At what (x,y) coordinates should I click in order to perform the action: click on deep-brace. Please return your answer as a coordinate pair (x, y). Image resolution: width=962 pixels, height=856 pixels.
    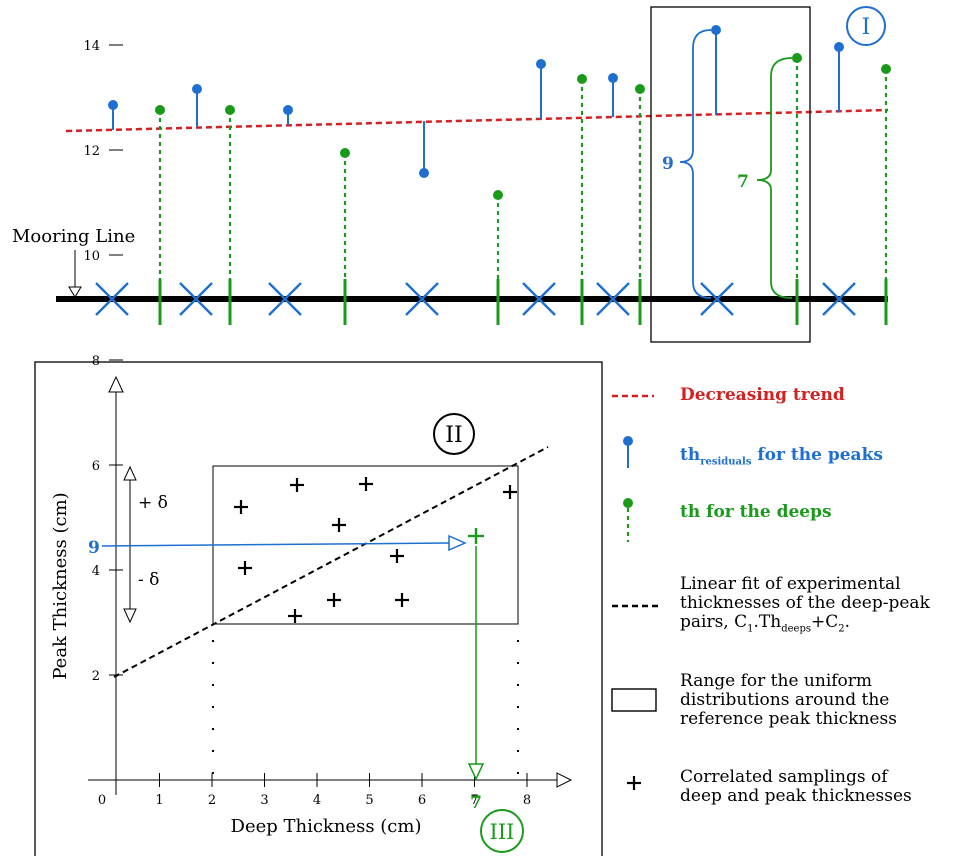
    Looking at the image, I should click on (774, 178).